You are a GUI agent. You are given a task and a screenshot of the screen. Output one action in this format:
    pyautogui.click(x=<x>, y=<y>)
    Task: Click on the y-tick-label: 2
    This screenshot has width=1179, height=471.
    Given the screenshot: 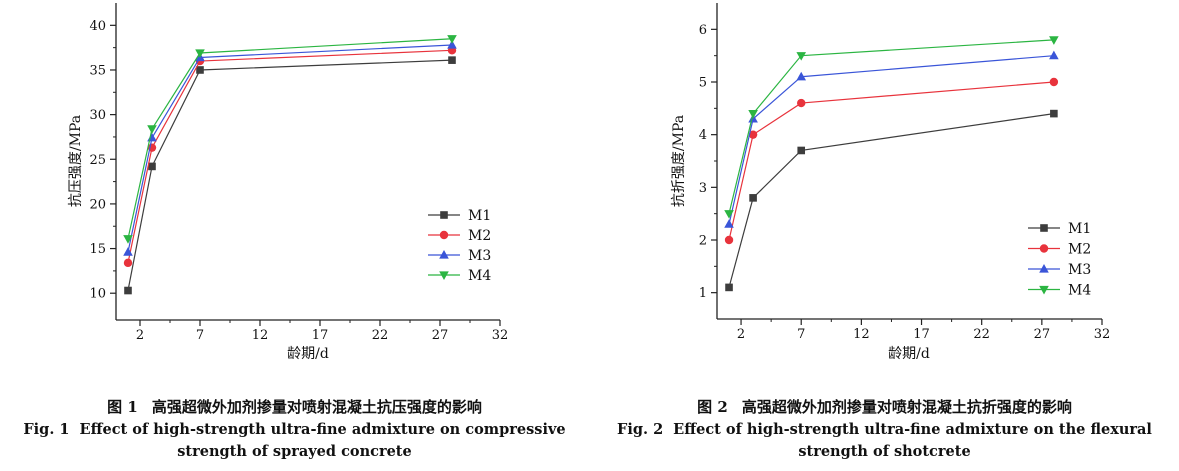 What is the action you would take?
    pyautogui.click(x=703, y=241)
    